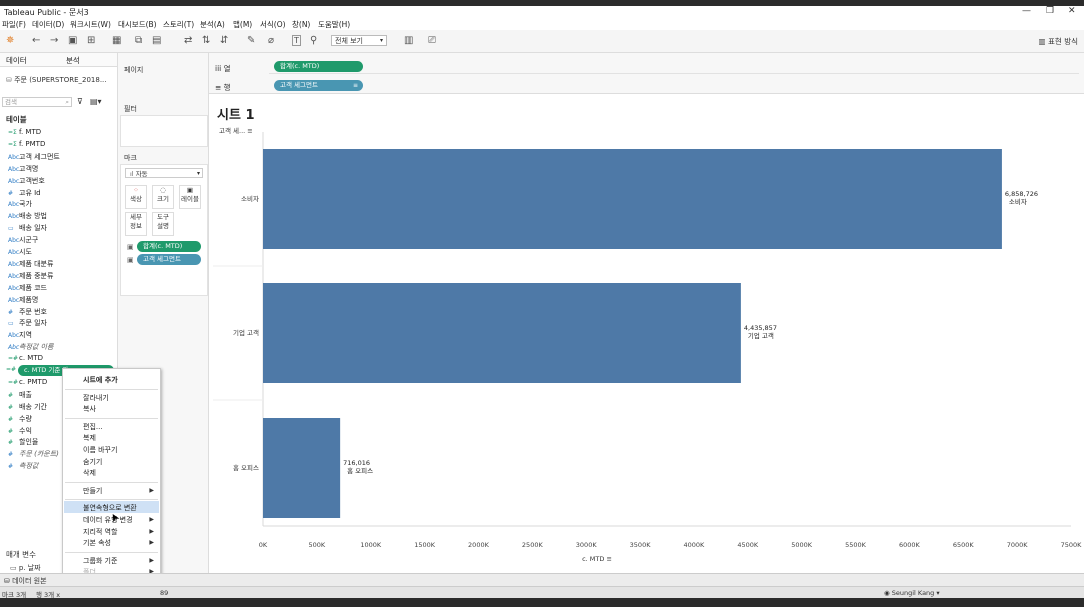  Describe the element at coordinates (34, 157) in the screenshot. I see `field-item: Abc고객 세그먼트` at that location.